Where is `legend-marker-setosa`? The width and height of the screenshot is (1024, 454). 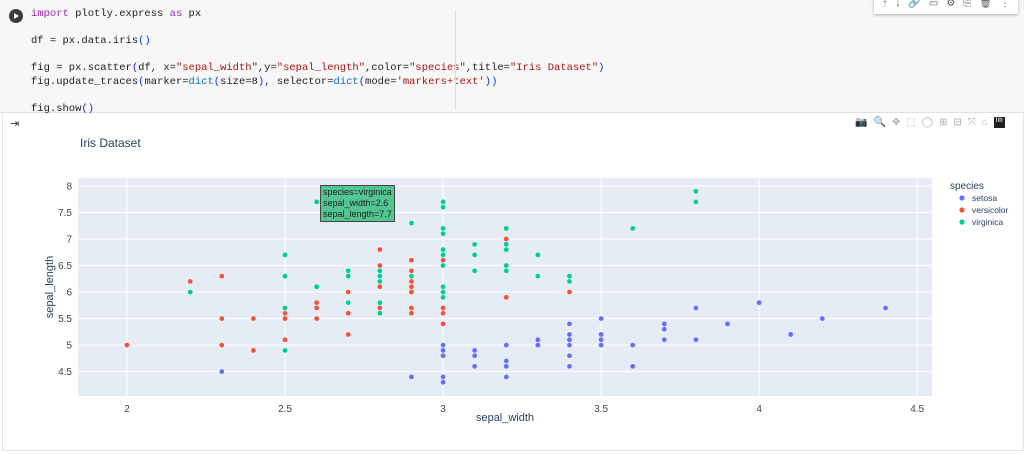
legend-marker-setosa is located at coordinates (962, 198).